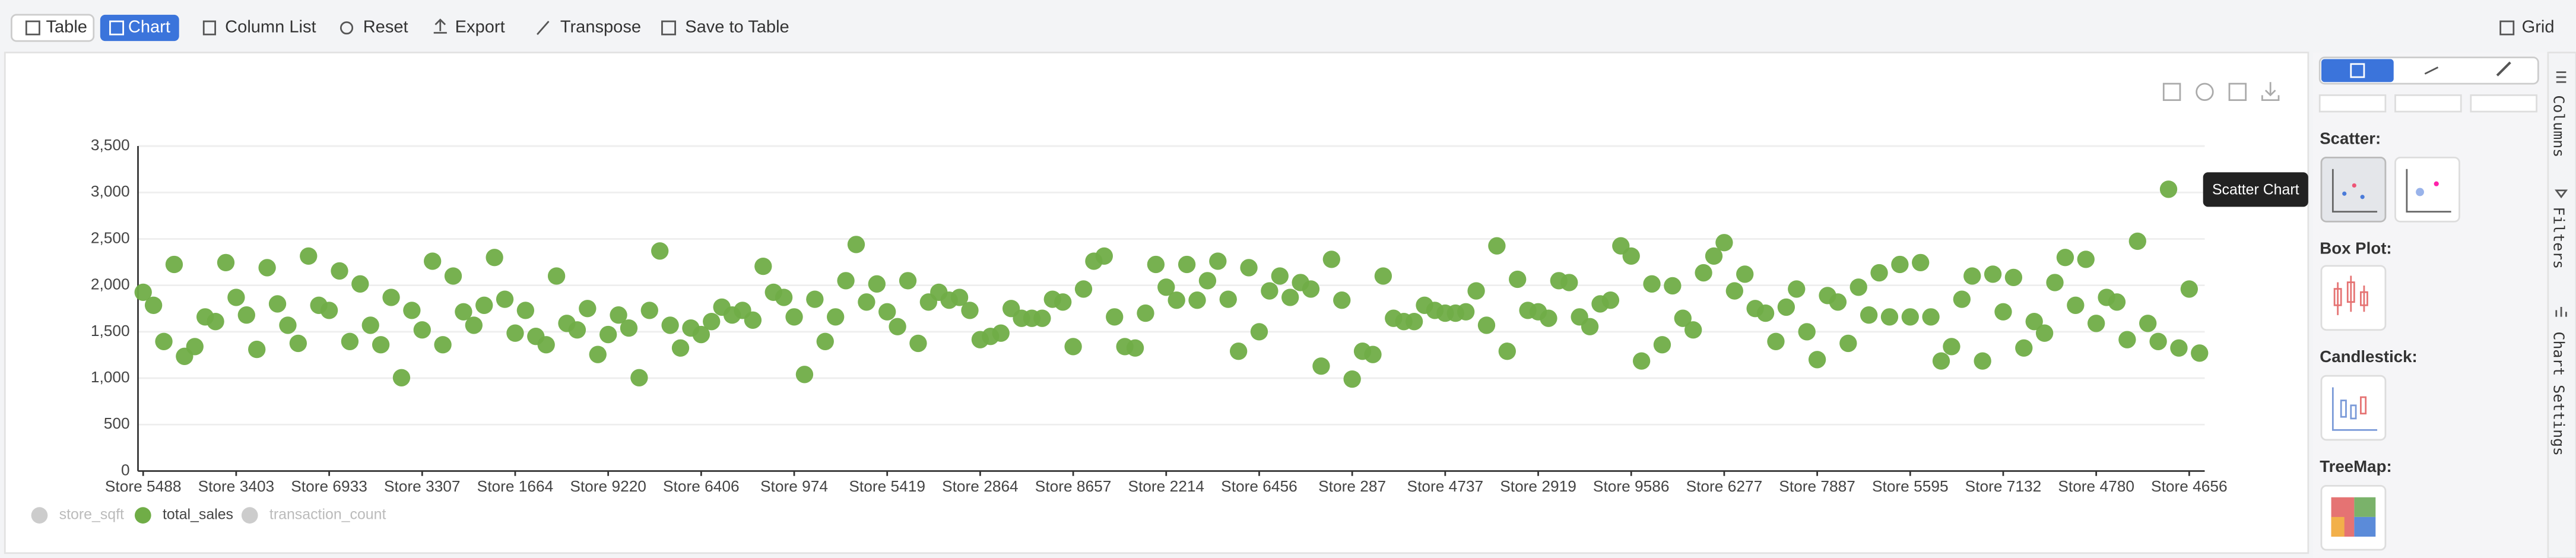  Describe the element at coordinates (110, 284) in the screenshot. I see `y-tick-label: 2,000` at that location.